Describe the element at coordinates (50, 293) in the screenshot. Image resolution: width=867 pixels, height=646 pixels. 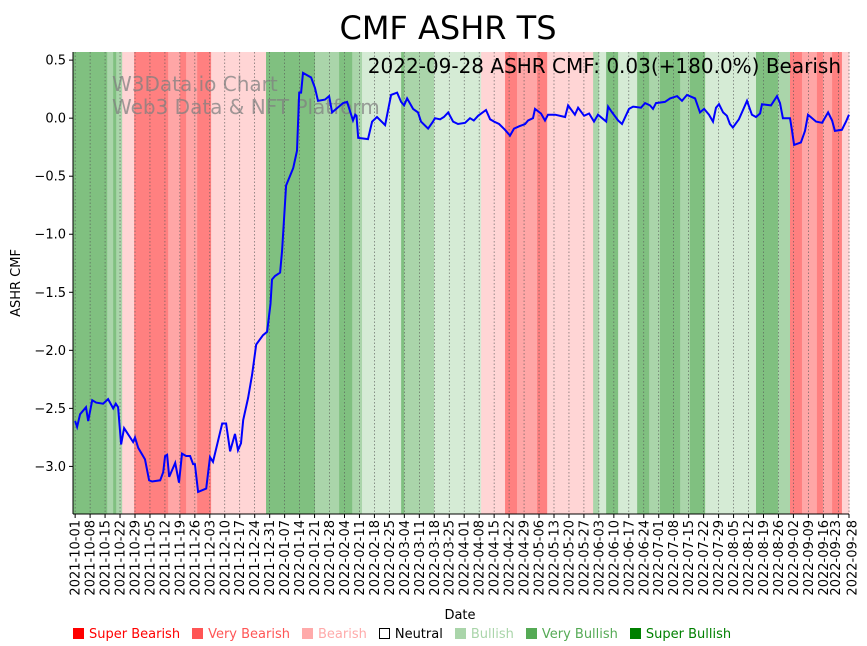
I see `y-tick-label: −1.5` at that location.